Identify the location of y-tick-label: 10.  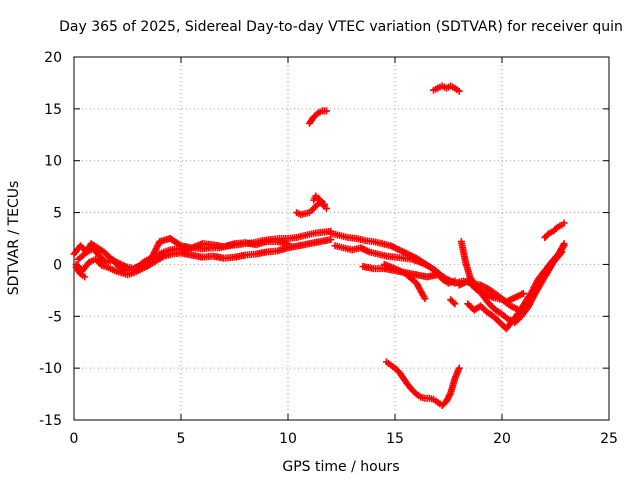
(53, 162).